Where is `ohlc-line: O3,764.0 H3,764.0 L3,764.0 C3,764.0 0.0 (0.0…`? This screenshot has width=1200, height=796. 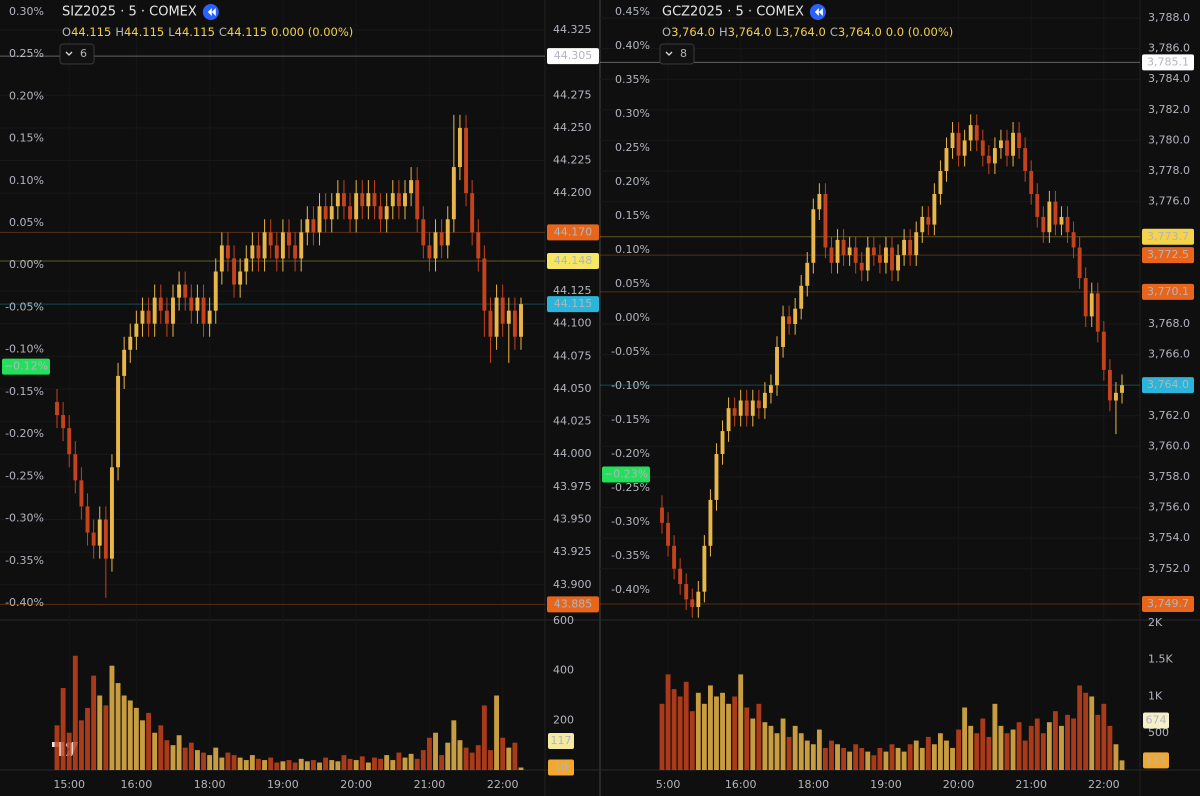
ohlc-line: O3,764.0 H3,764.0 L3,764.0 C3,764.0 0.0 (0.0… is located at coordinates (807, 32).